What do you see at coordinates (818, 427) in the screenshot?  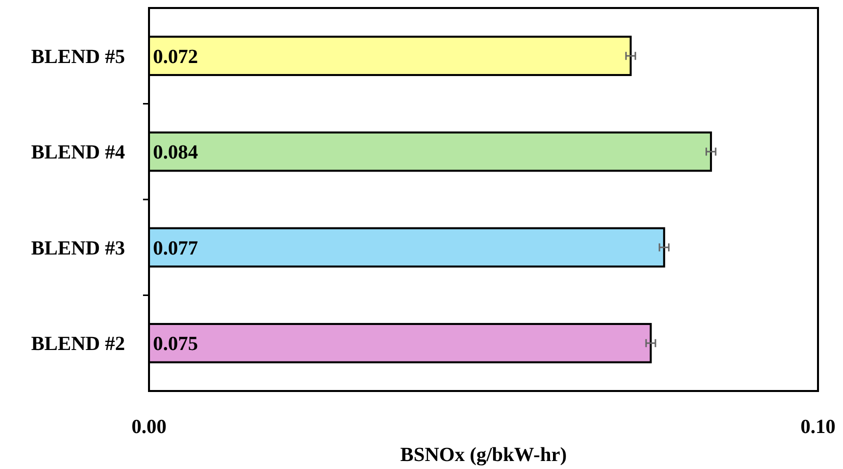 I see `x-tick-label: 0.10` at bounding box center [818, 427].